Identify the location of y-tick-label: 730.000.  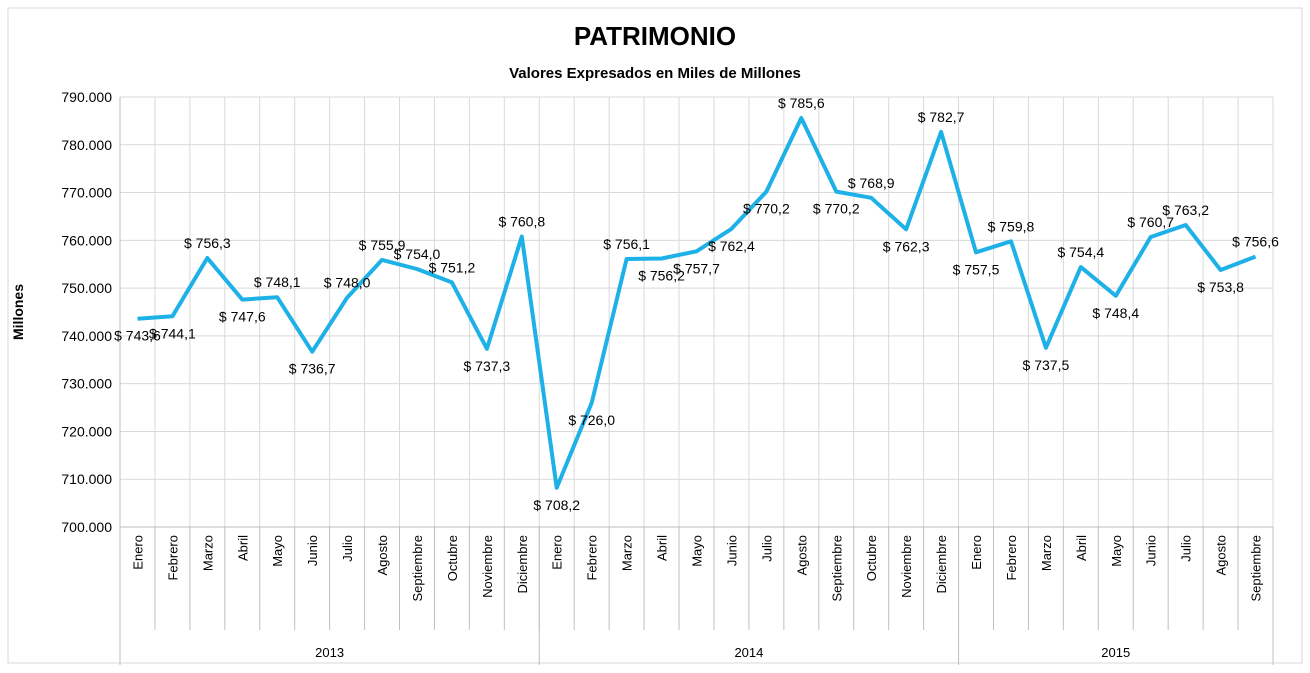
(86, 384).